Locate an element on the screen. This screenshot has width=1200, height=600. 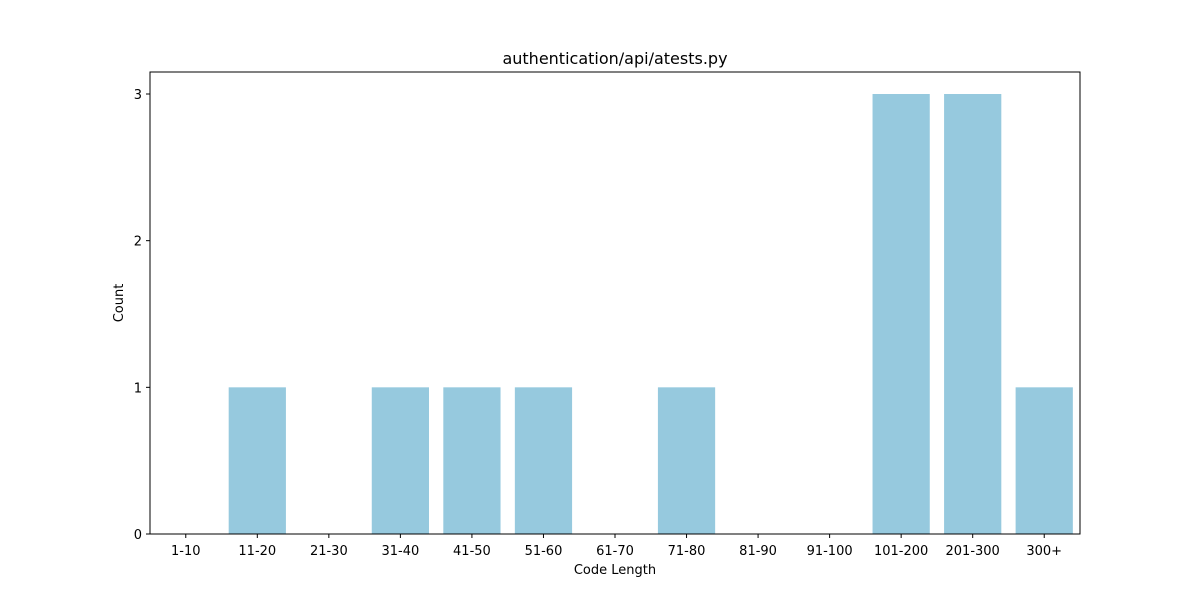
x-tick-label: 21-30 is located at coordinates (329, 551).